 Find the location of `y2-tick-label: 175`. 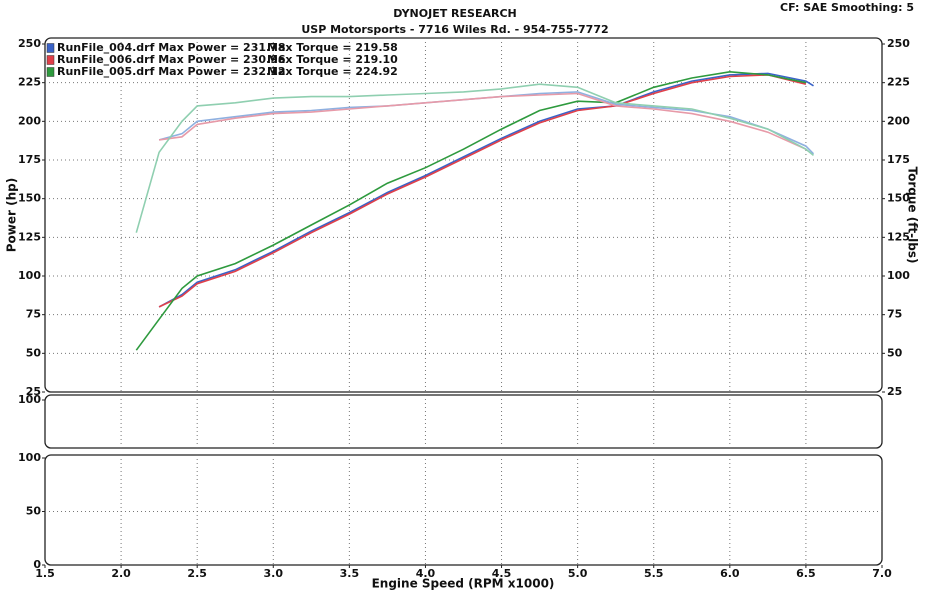

y2-tick-label: 175 is located at coordinates (898, 159).